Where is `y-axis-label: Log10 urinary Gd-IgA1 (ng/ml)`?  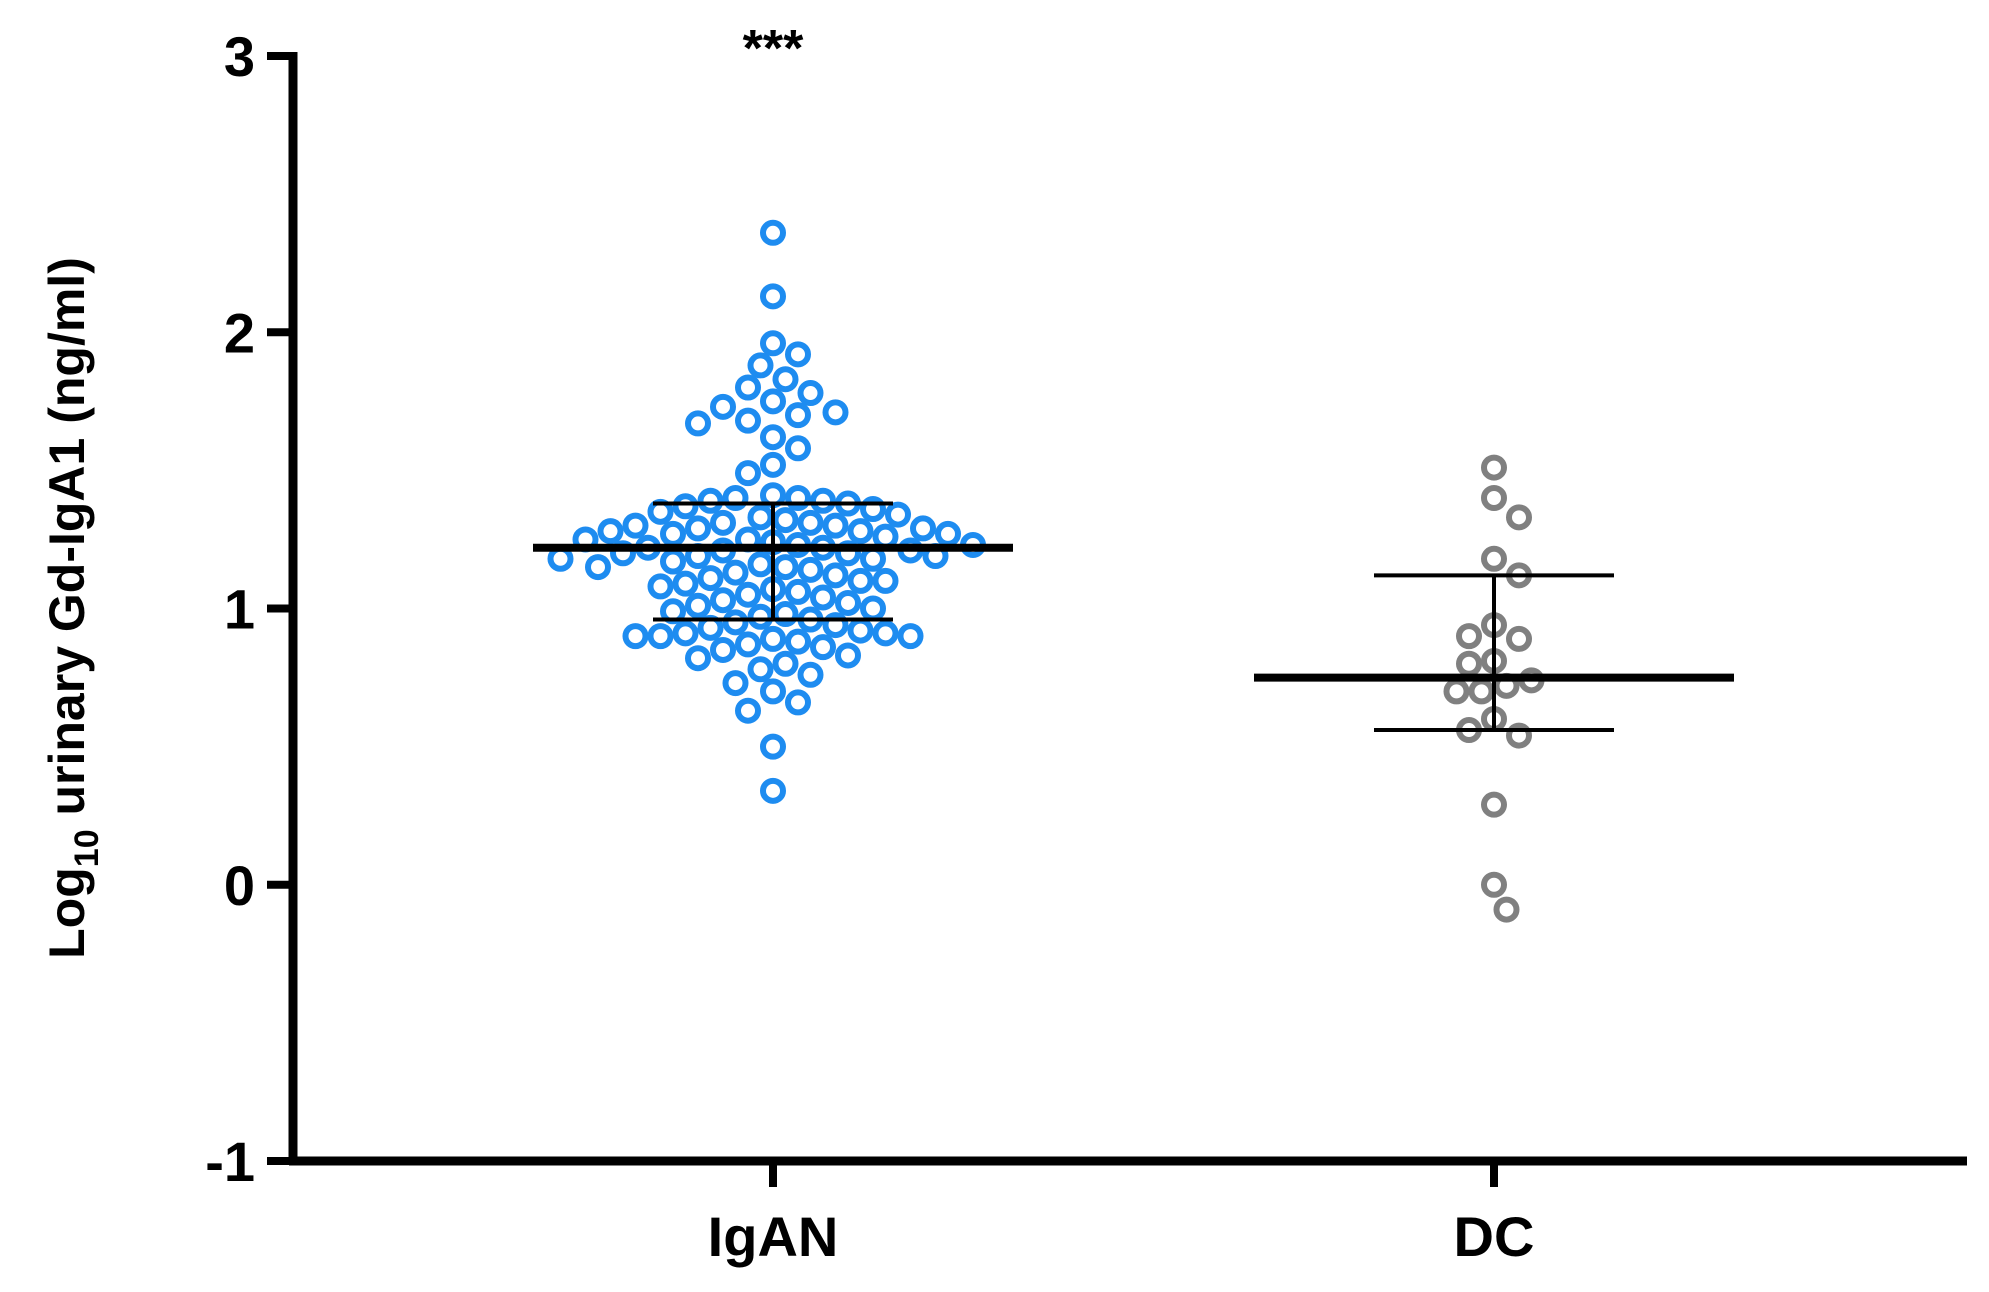
y-axis-label: Log10 urinary Gd-IgA1 (ng/ml) is located at coordinates (72, 608).